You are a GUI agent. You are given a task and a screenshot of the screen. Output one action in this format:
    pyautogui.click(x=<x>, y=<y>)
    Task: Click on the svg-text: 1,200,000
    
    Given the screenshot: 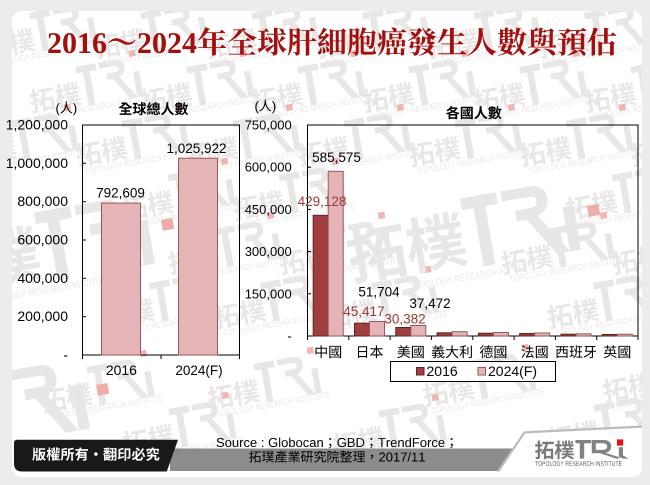 What is the action you would take?
    pyautogui.click(x=37, y=125)
    